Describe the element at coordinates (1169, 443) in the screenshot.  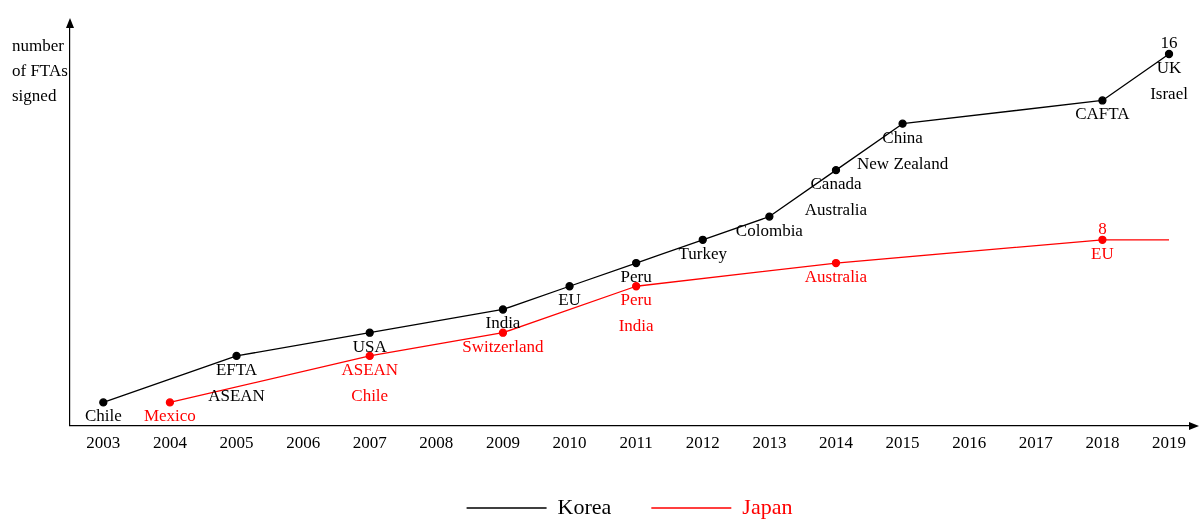
I see `x-tick-label: 2019` at that location.